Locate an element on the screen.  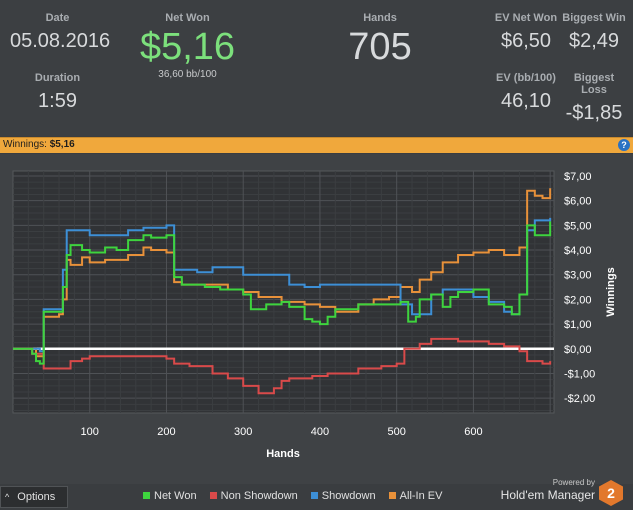
duration-stat: Duration 1:59 is located at coordinates (57, 92).